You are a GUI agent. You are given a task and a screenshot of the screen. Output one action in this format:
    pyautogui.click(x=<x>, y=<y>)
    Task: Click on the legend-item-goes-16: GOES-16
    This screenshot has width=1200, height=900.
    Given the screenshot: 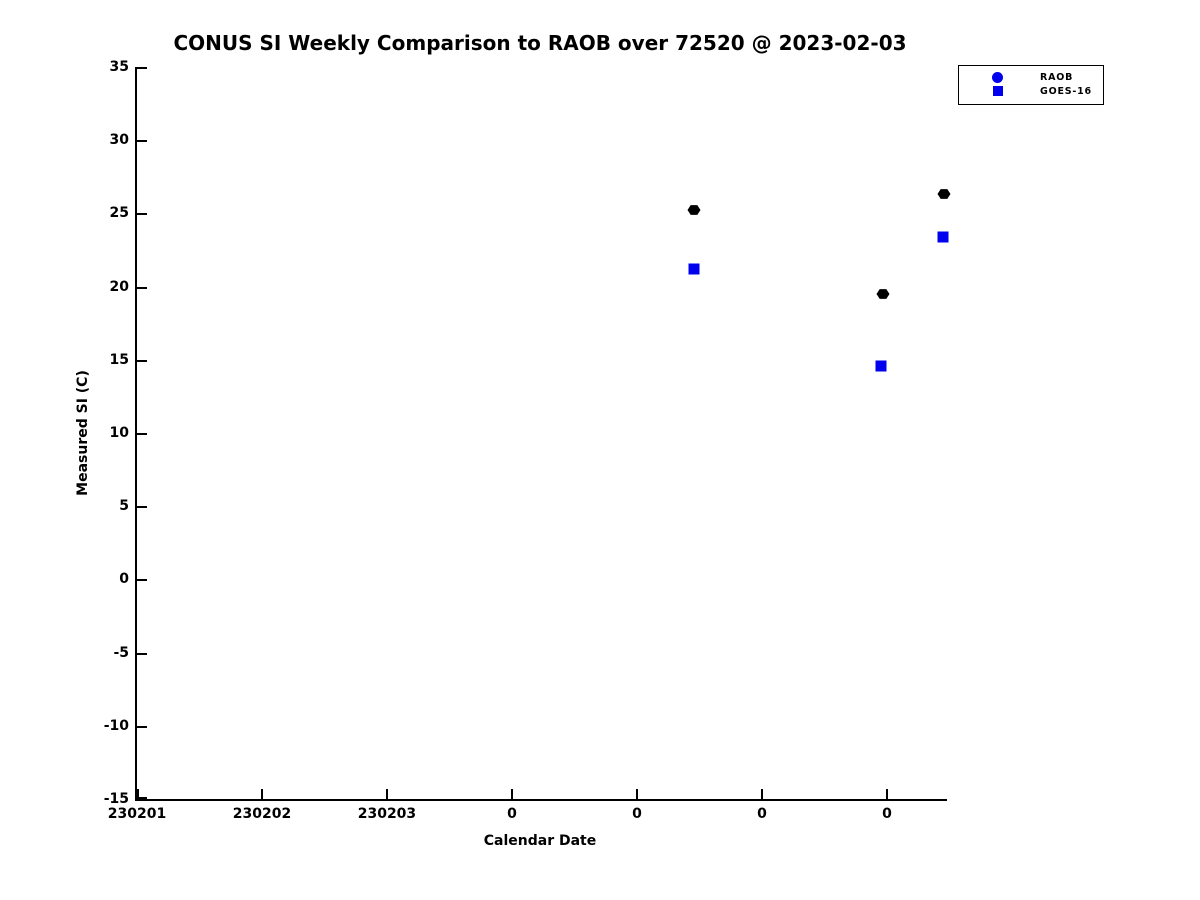 What is the action you would take?
    pyautogui.click(x=1031, y=91)
    